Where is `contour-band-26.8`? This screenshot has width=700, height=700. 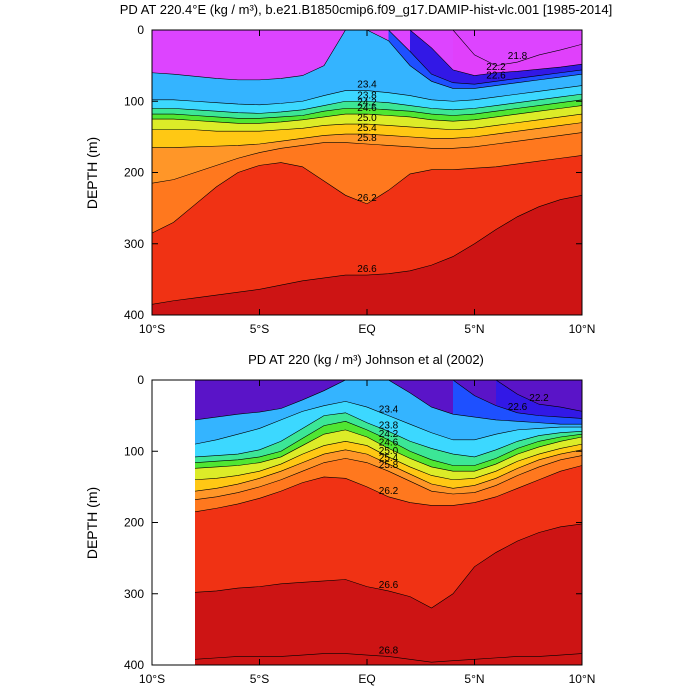 contour-band-26.8 is located at coordinates (388, 659).